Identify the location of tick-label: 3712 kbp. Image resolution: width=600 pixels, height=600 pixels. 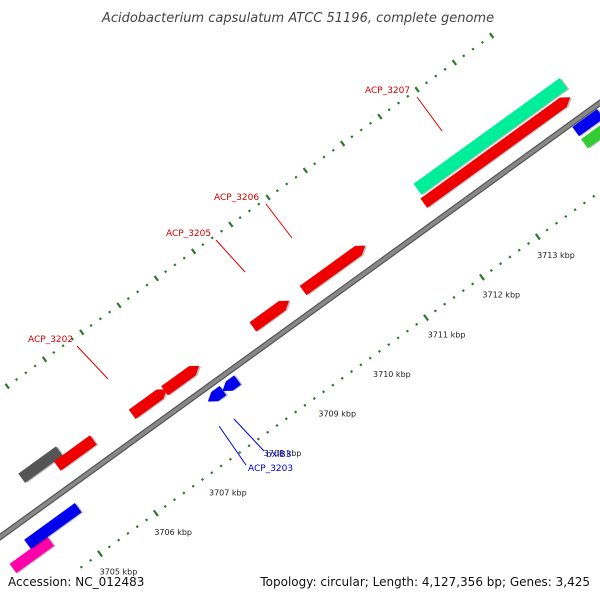
(501, 295).